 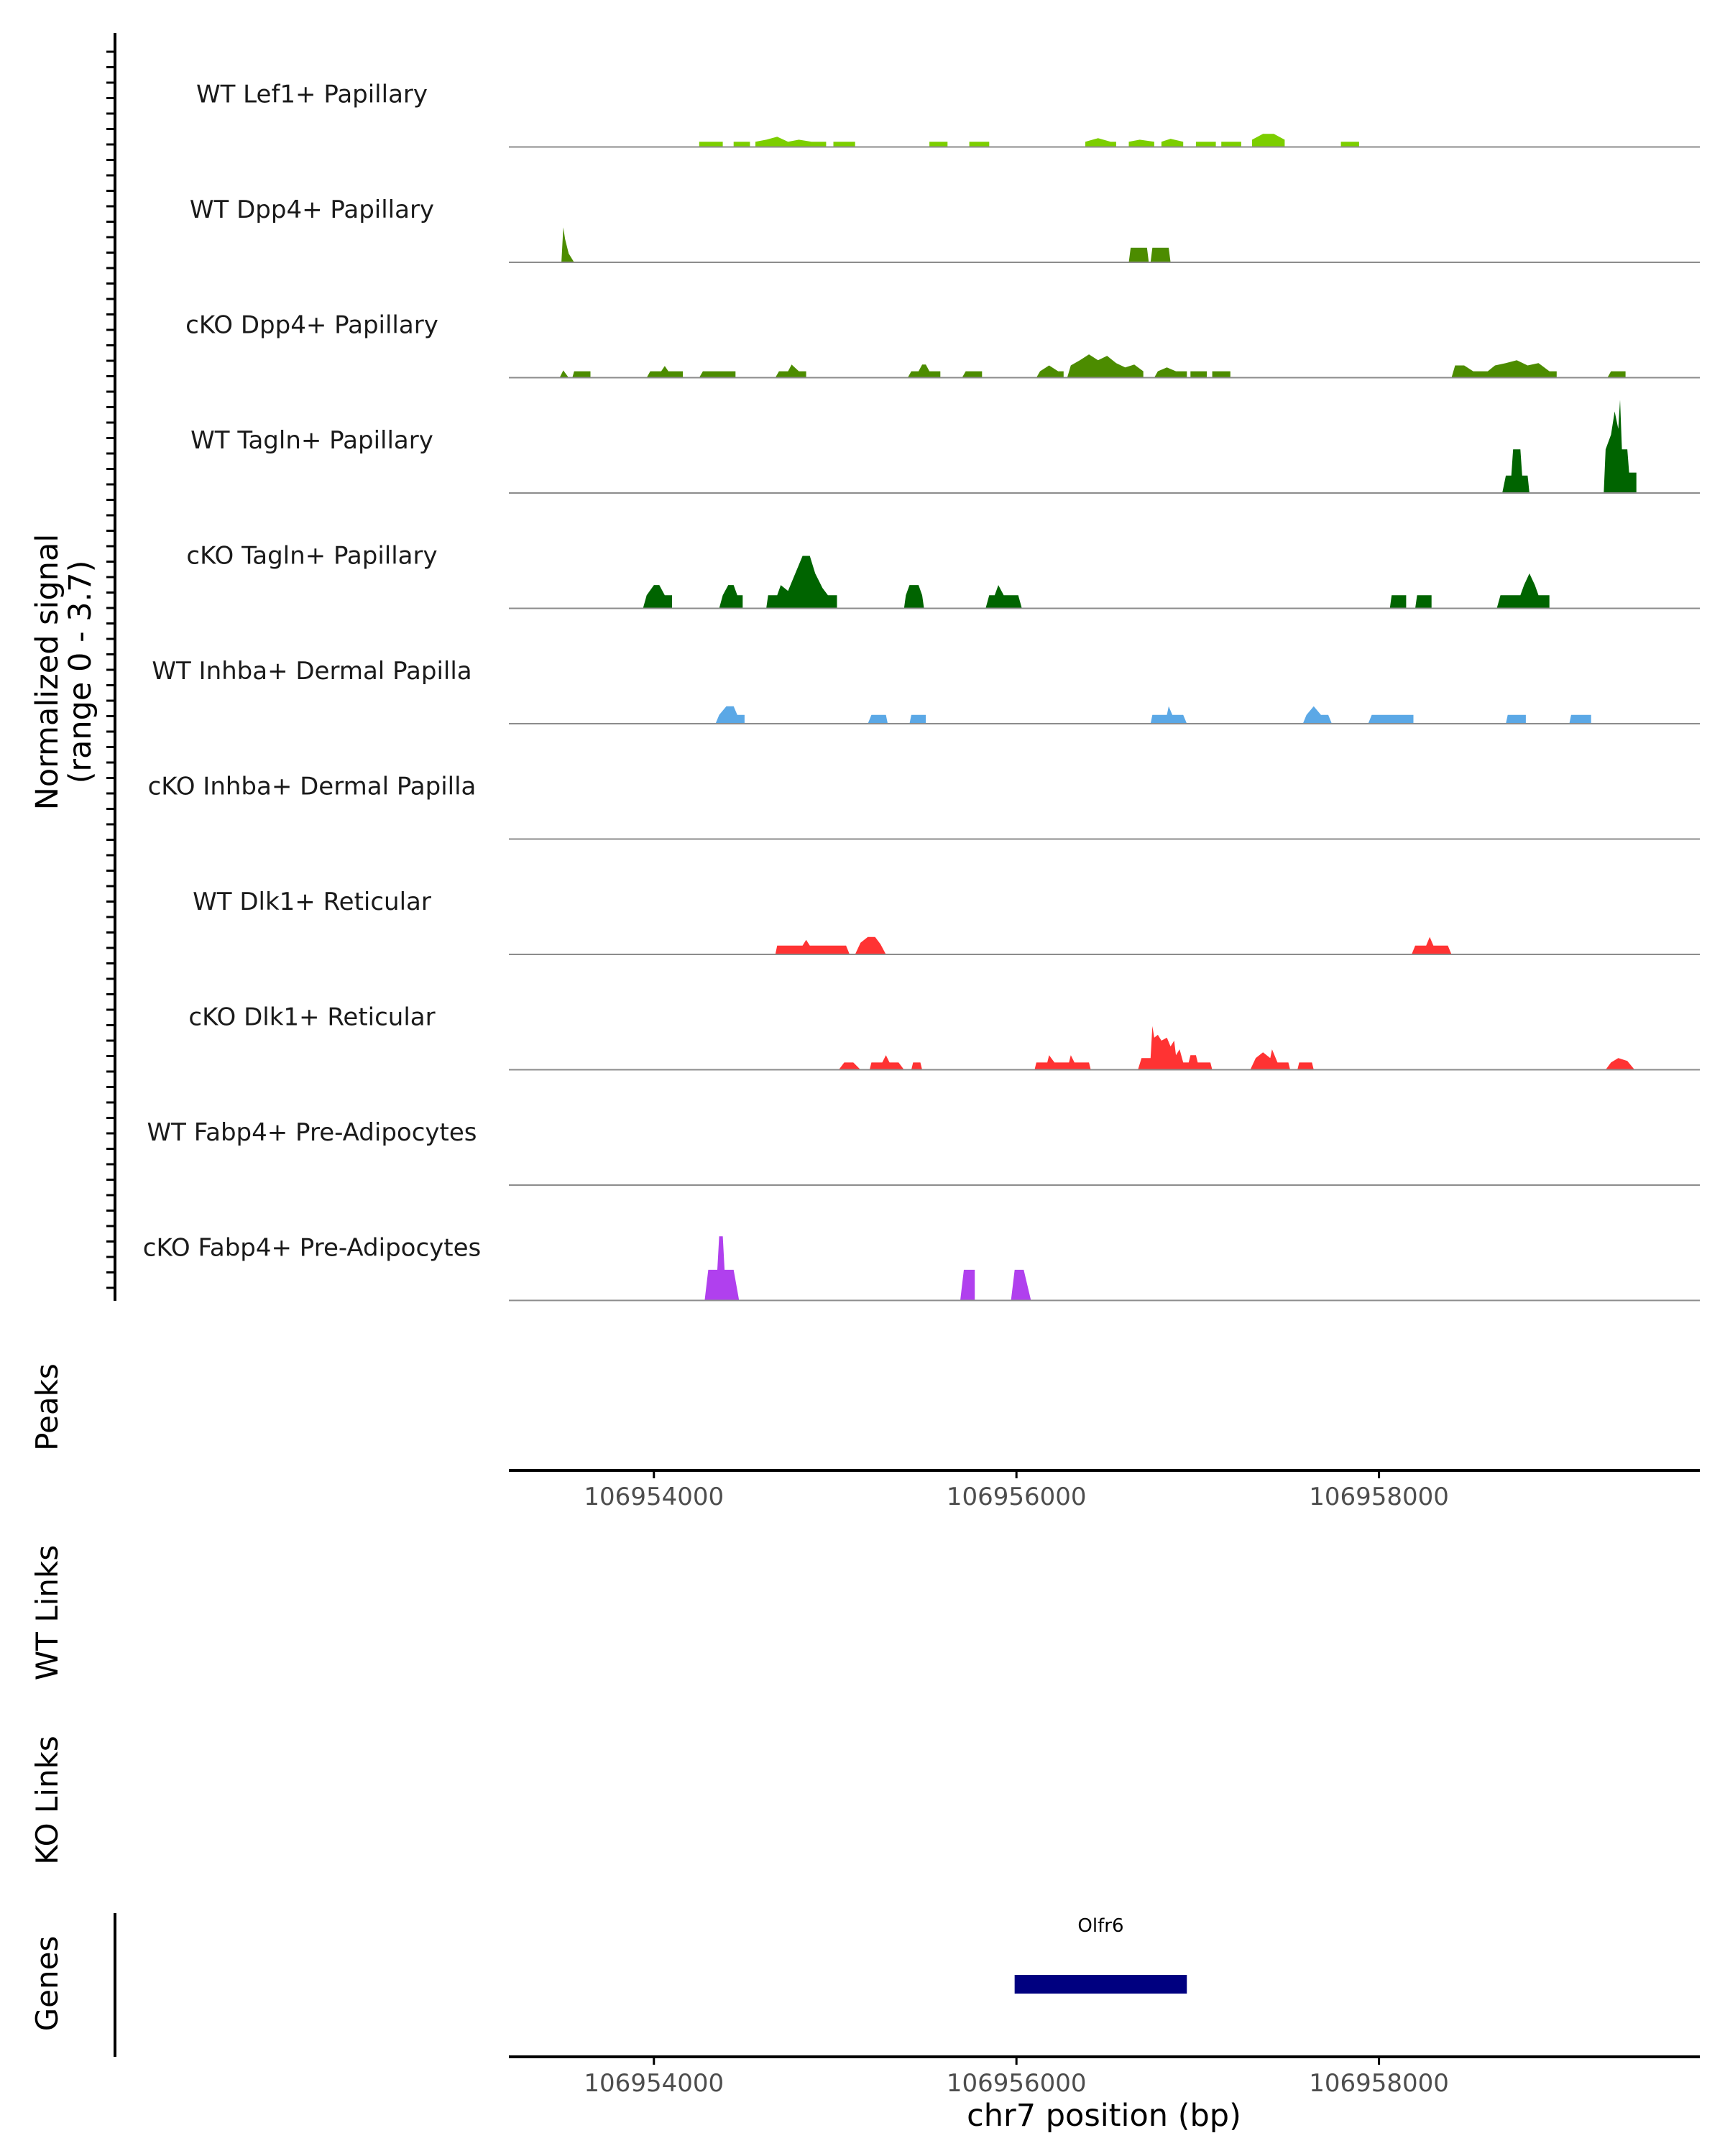 What do you see at coordinates (312, 787) in the screenshot?
I see `track-label: cKO Inhba+ Dermal Papilla` at bounding box center [312, 787].